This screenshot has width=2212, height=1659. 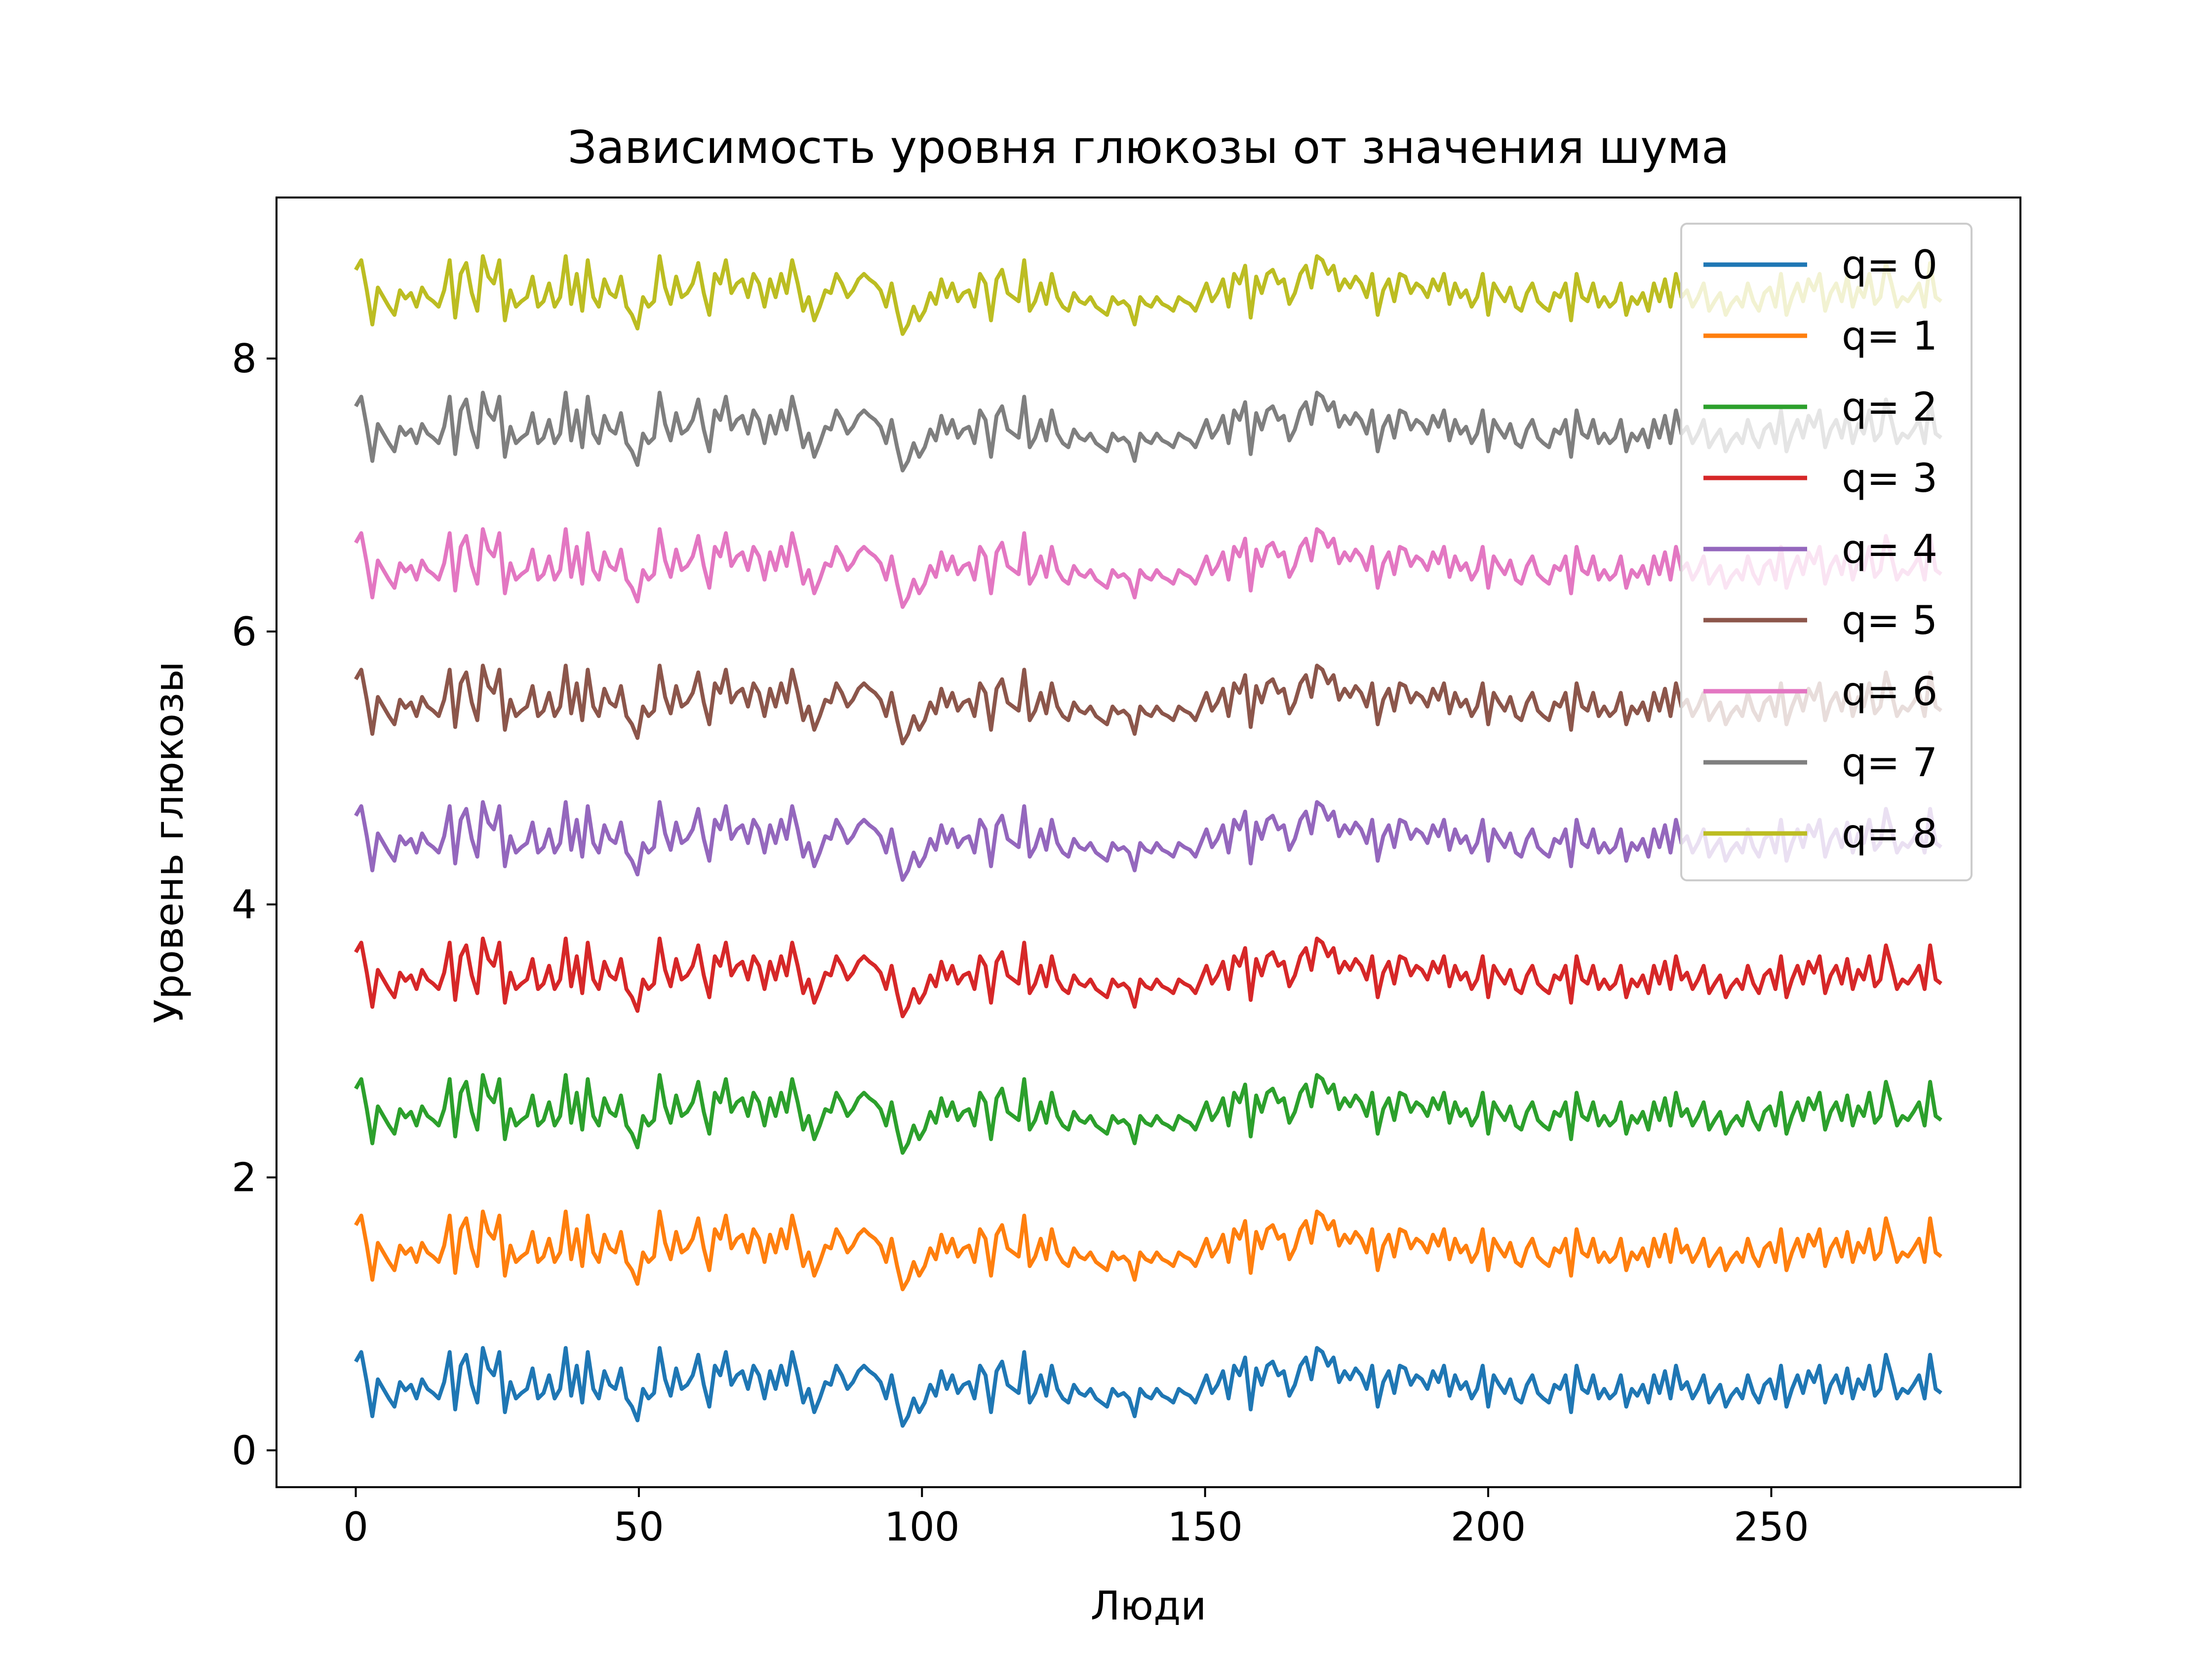 I want to click on legend-label: q= 2, so click(x=1890, y=407).